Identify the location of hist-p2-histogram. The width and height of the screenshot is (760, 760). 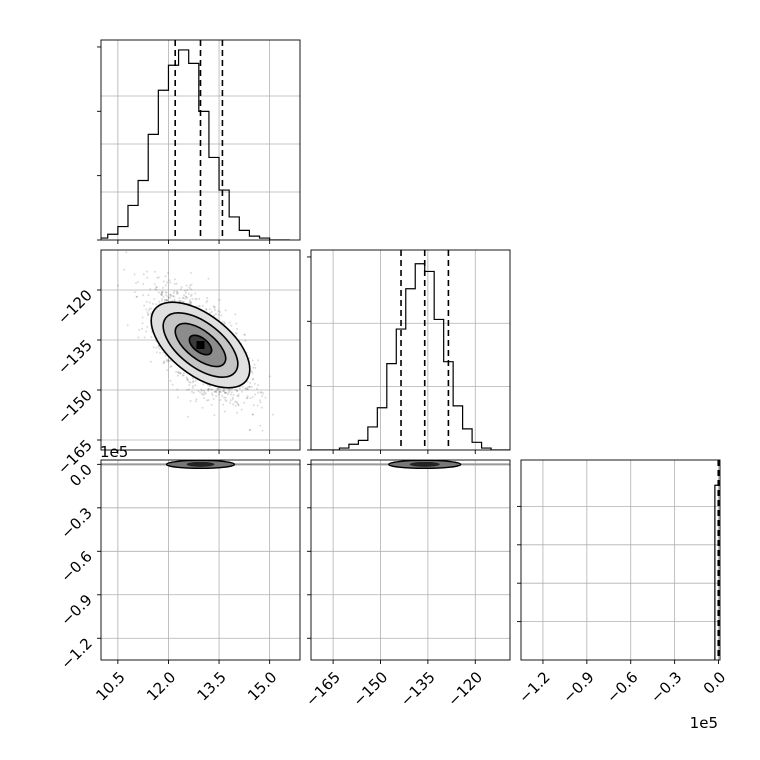
(410, 356).